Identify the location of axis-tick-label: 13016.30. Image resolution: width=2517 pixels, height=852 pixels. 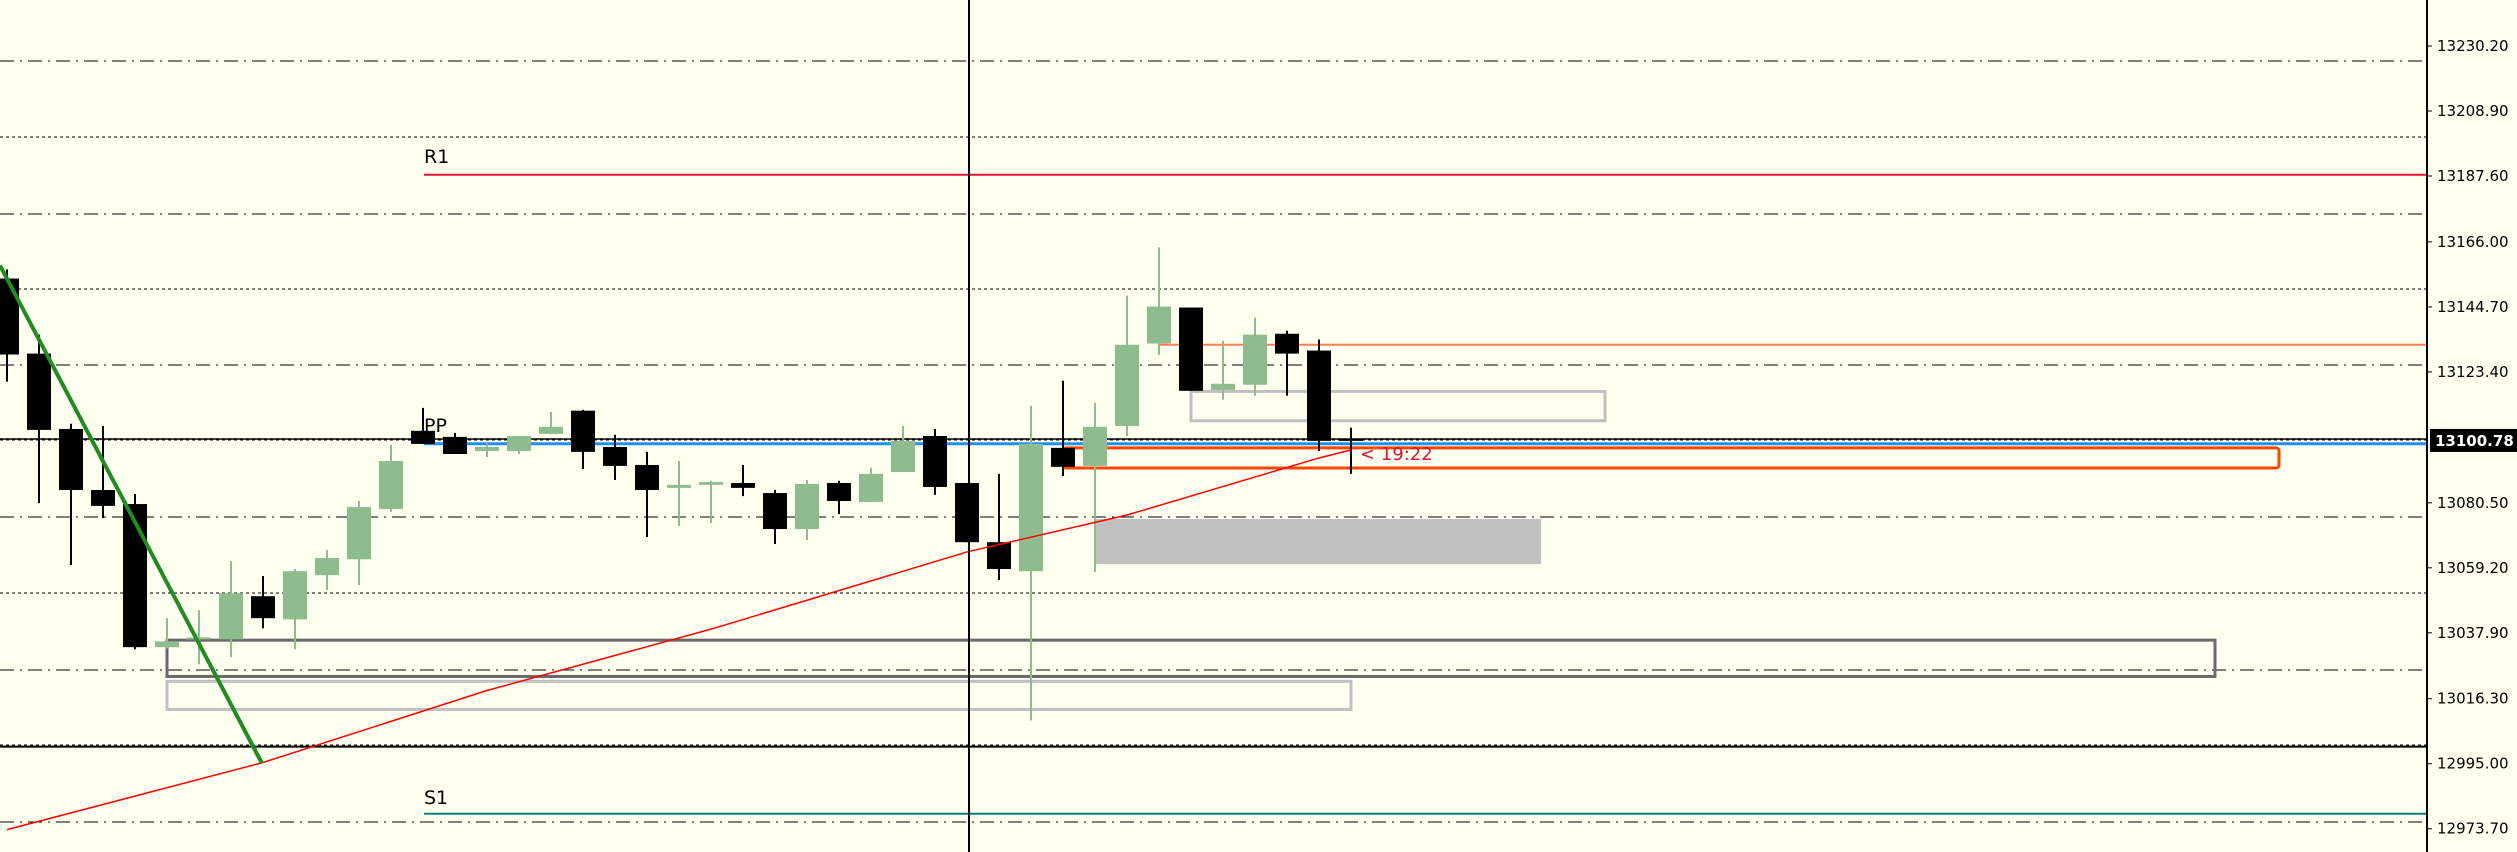
(2473, 699).